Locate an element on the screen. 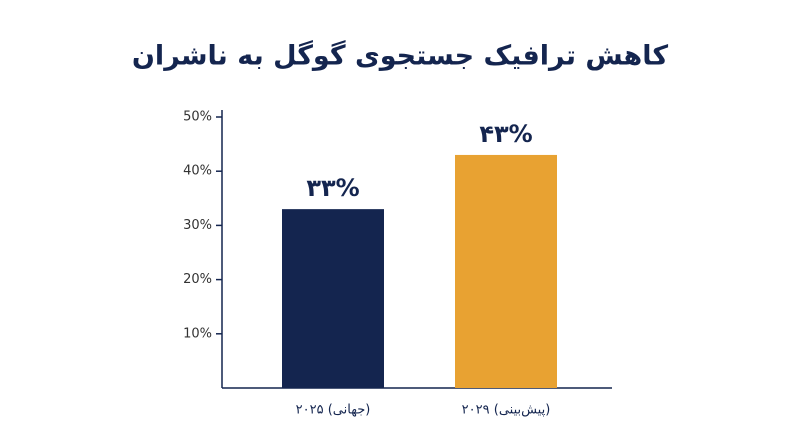 This screenshot has height=447, width=800. y-tick-label: 20% is located at coordinates (197, 279).